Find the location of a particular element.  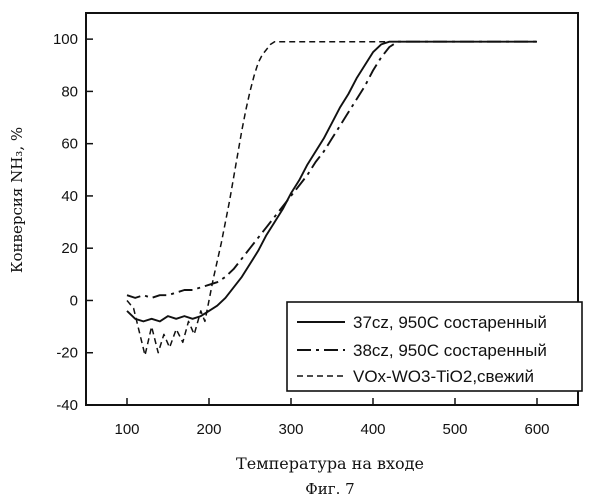

legend-label-38cz: 38cz, 950C состаренный is located at coordinates (450, 350).